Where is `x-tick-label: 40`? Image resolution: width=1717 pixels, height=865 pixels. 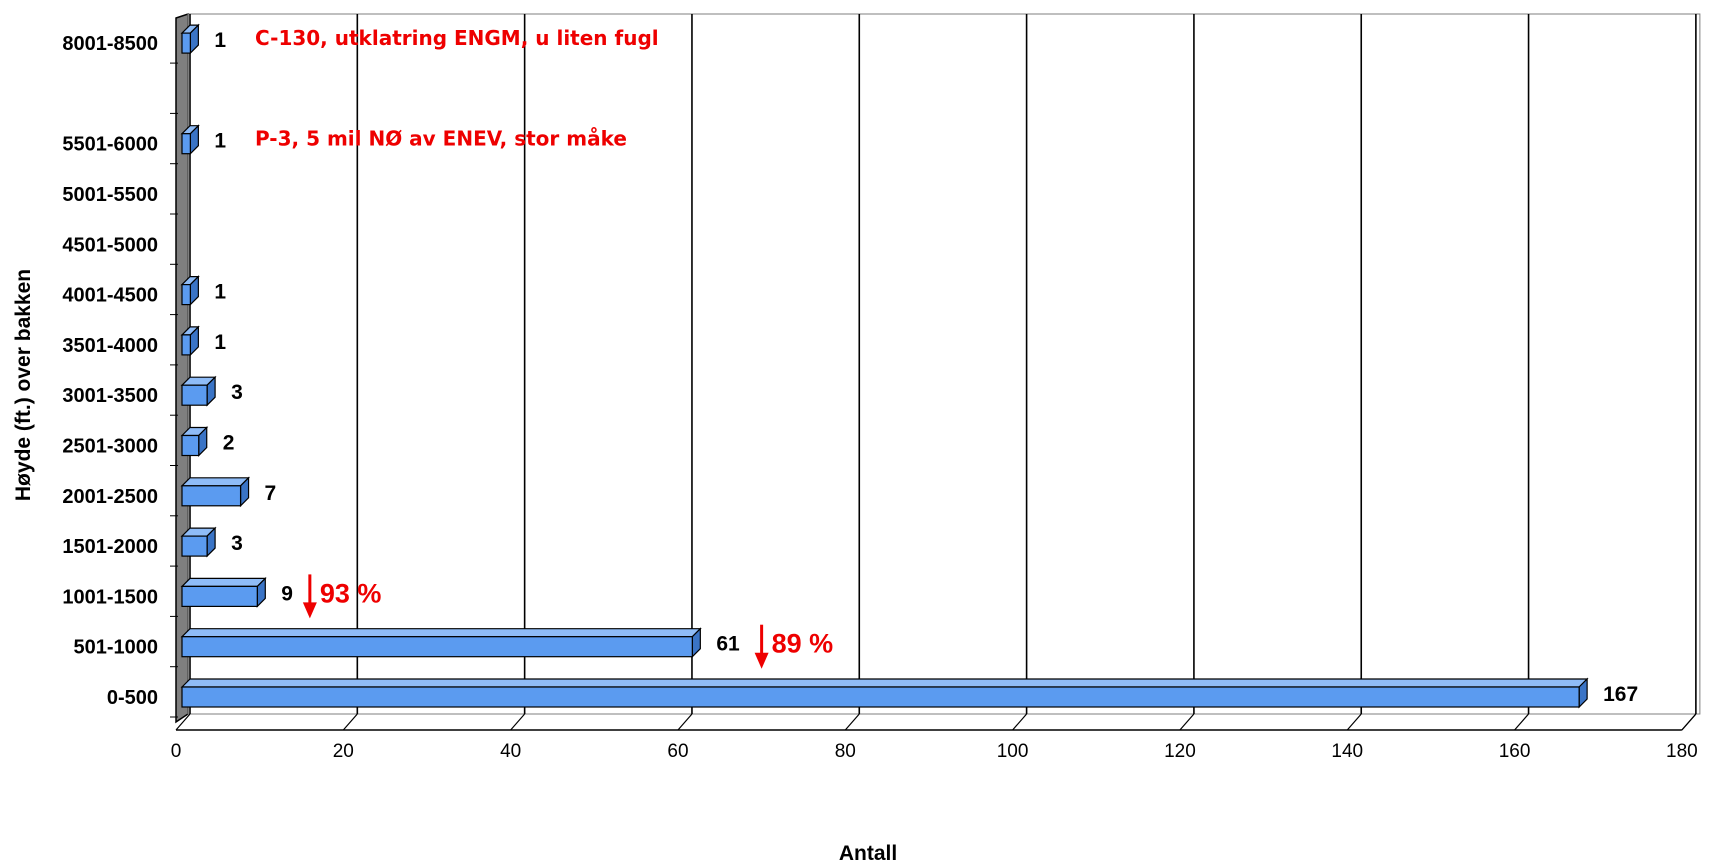 x-tick-label: 40 is located at coordinates (510, 751).